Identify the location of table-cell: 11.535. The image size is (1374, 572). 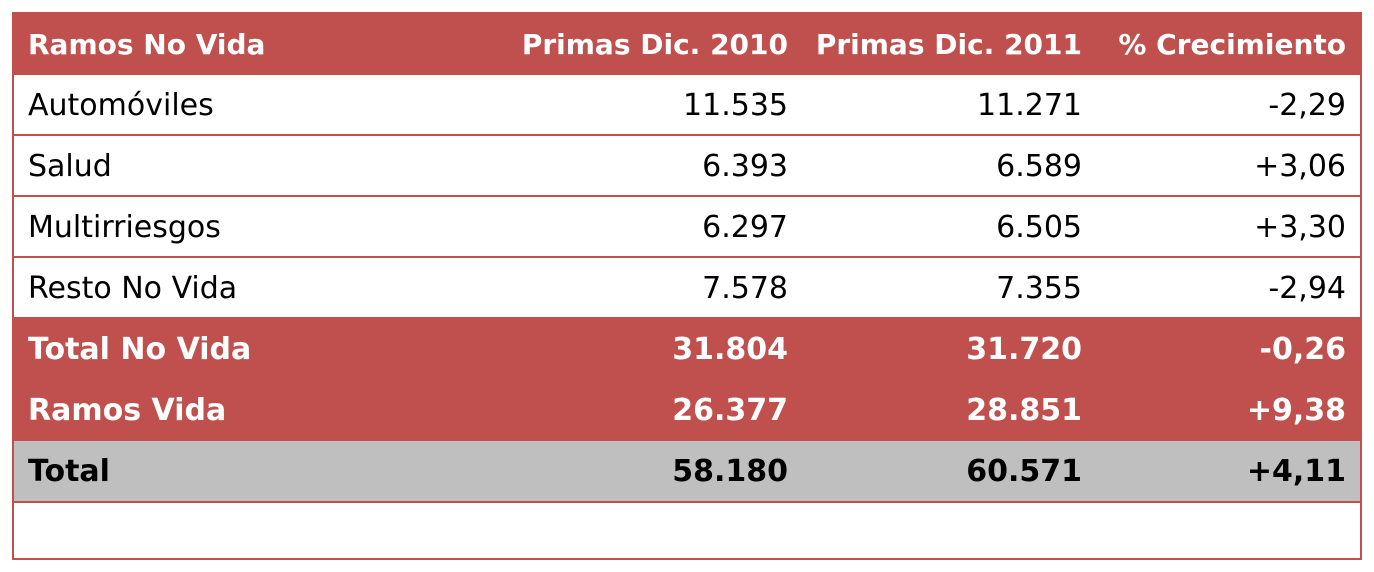
(735, 105).